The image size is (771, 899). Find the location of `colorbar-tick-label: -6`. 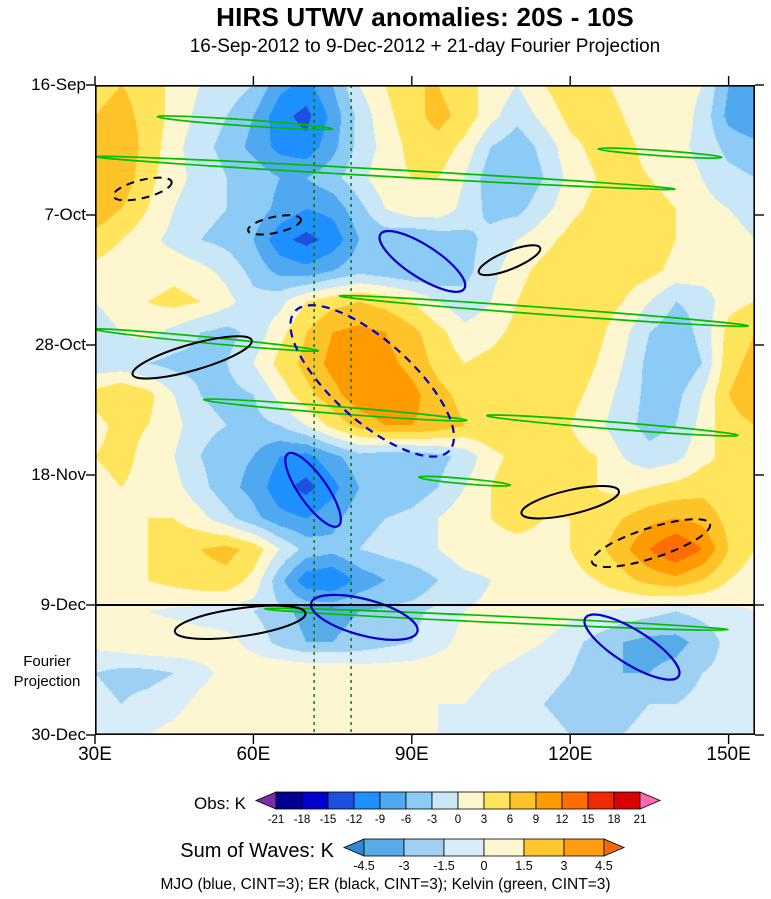

colorbar-tick-label: -6 is located at coordinates (406, 820).